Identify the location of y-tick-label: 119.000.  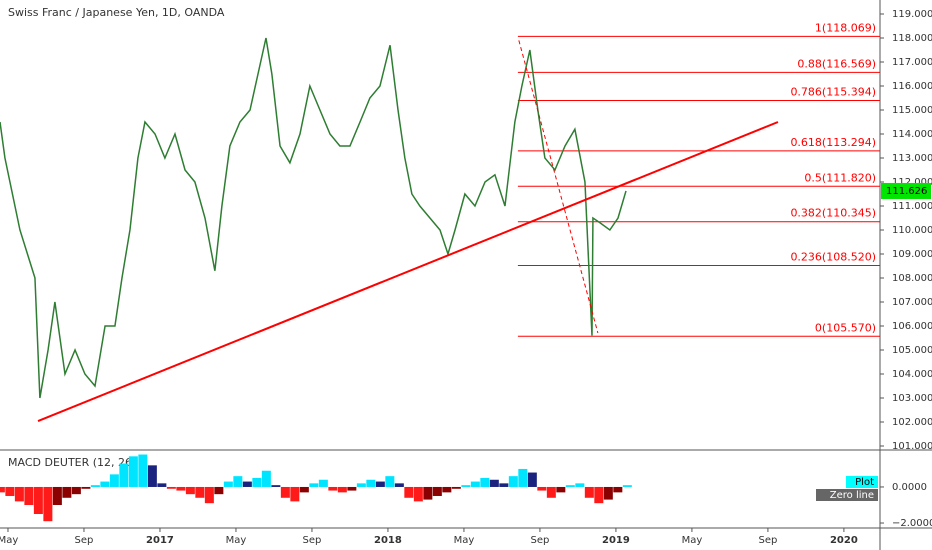
(912, 14).